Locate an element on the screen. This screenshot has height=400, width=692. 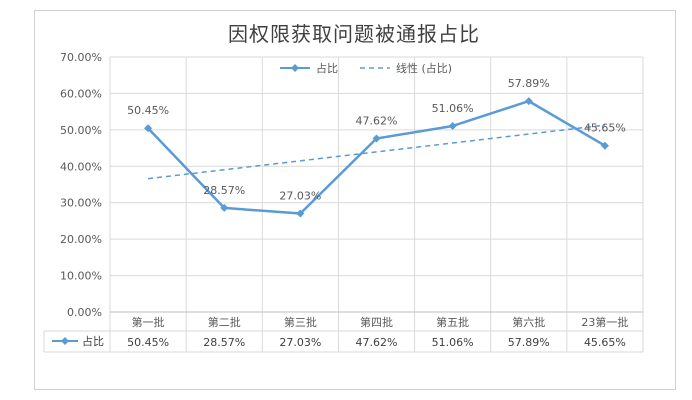
table-cell: 47.62% is located at coordinates (377, 342).